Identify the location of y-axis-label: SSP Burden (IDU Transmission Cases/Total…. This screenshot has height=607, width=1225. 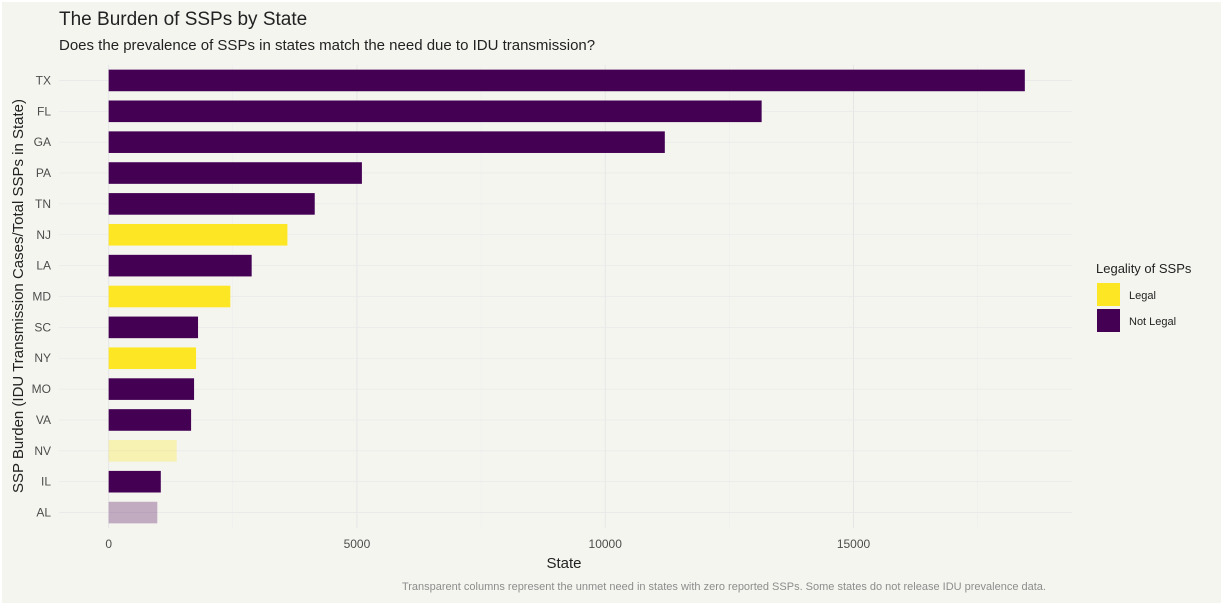
(18, 296).